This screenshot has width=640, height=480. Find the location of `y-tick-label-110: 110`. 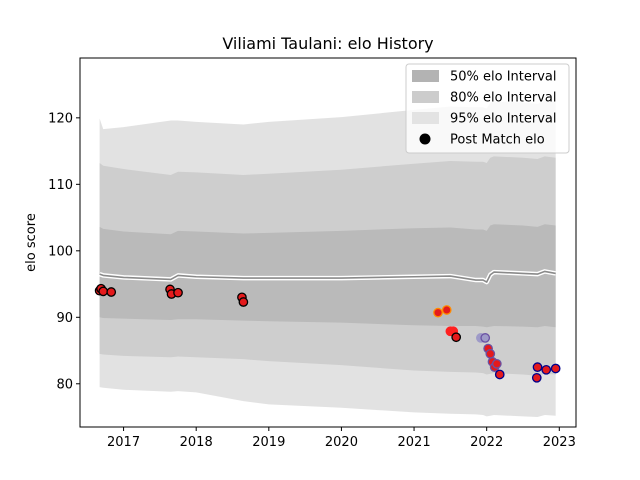

y-tick-label-110: 110 is located at coordinates (60, 185).